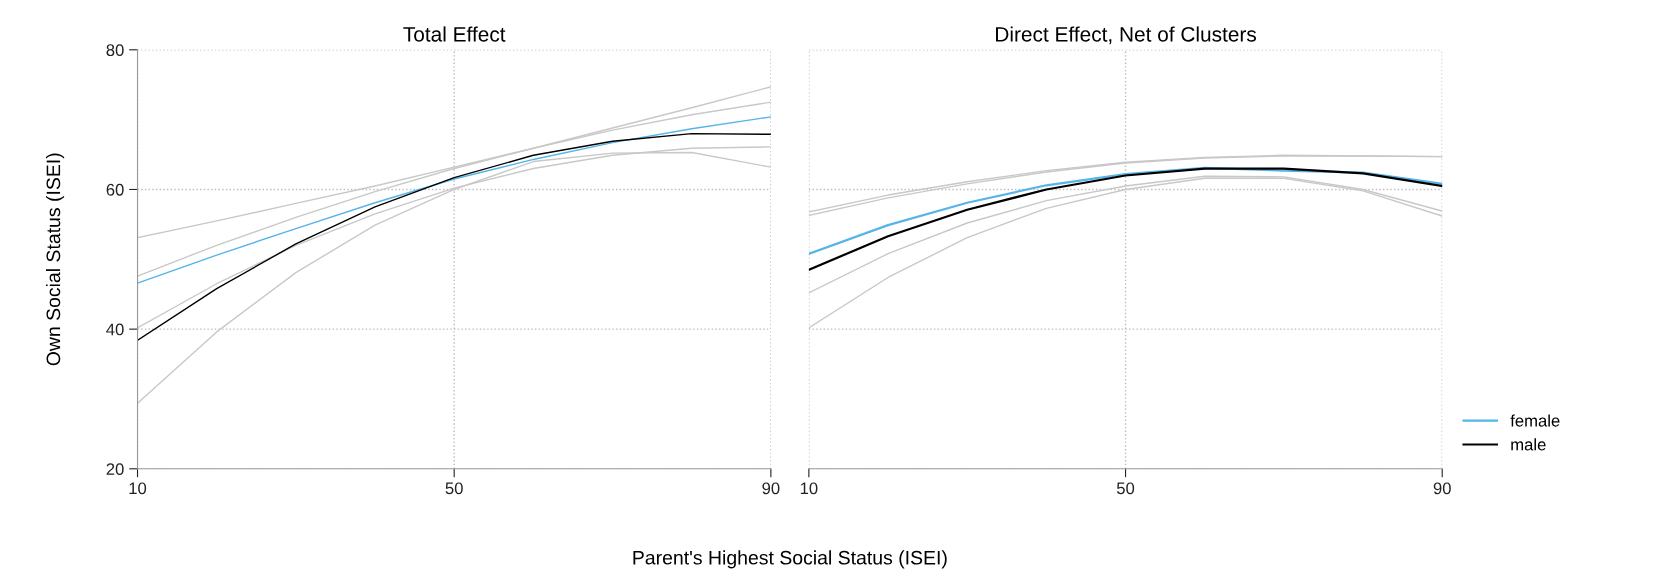 Image resolution: width=1677 pixels, height=586 pixels. Describe the element at coordinates (115, 329) in the screenshot. I see `y-tick-label: 40` at that location.